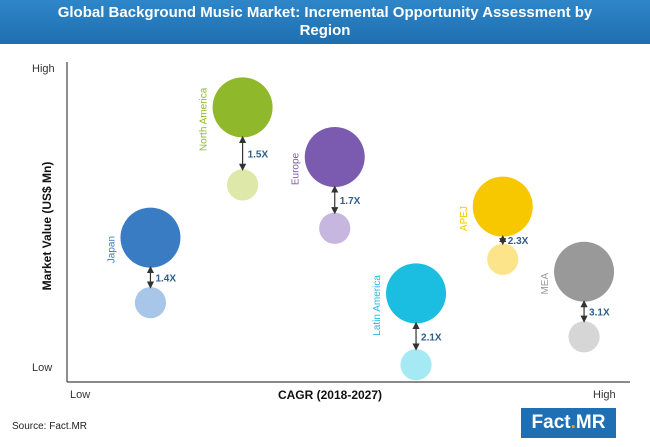  Describe the element at coordinates (502, 206) in the screenshot. I see `bubble-apej-current` at that location.